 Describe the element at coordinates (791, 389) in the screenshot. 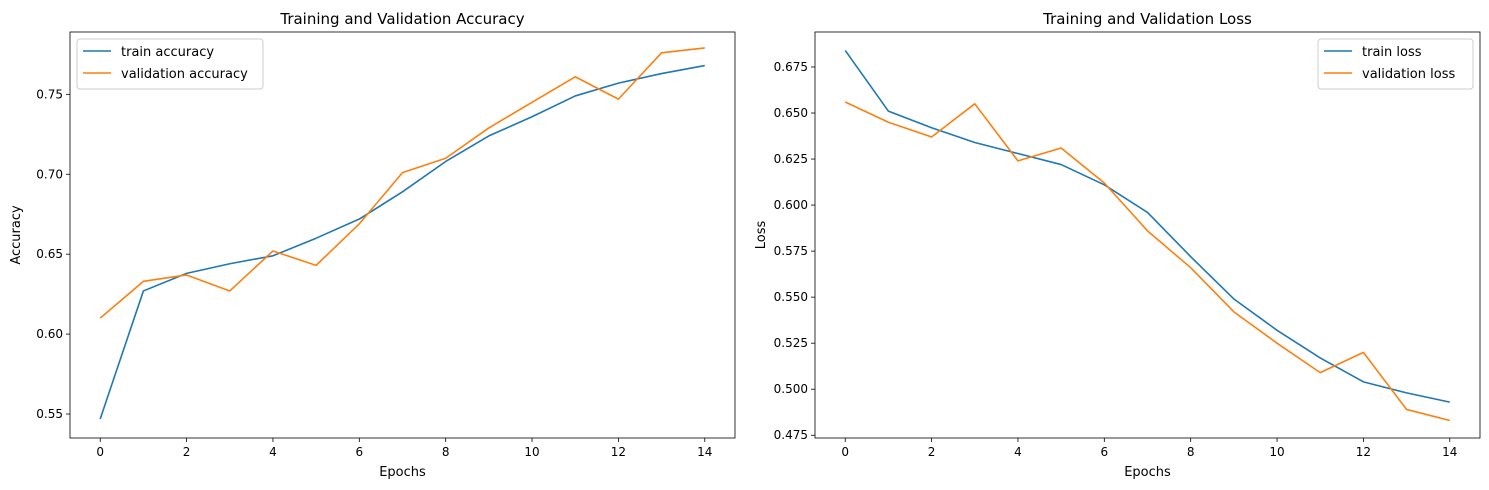

I see `y-tick-label: 0.500` at that location.